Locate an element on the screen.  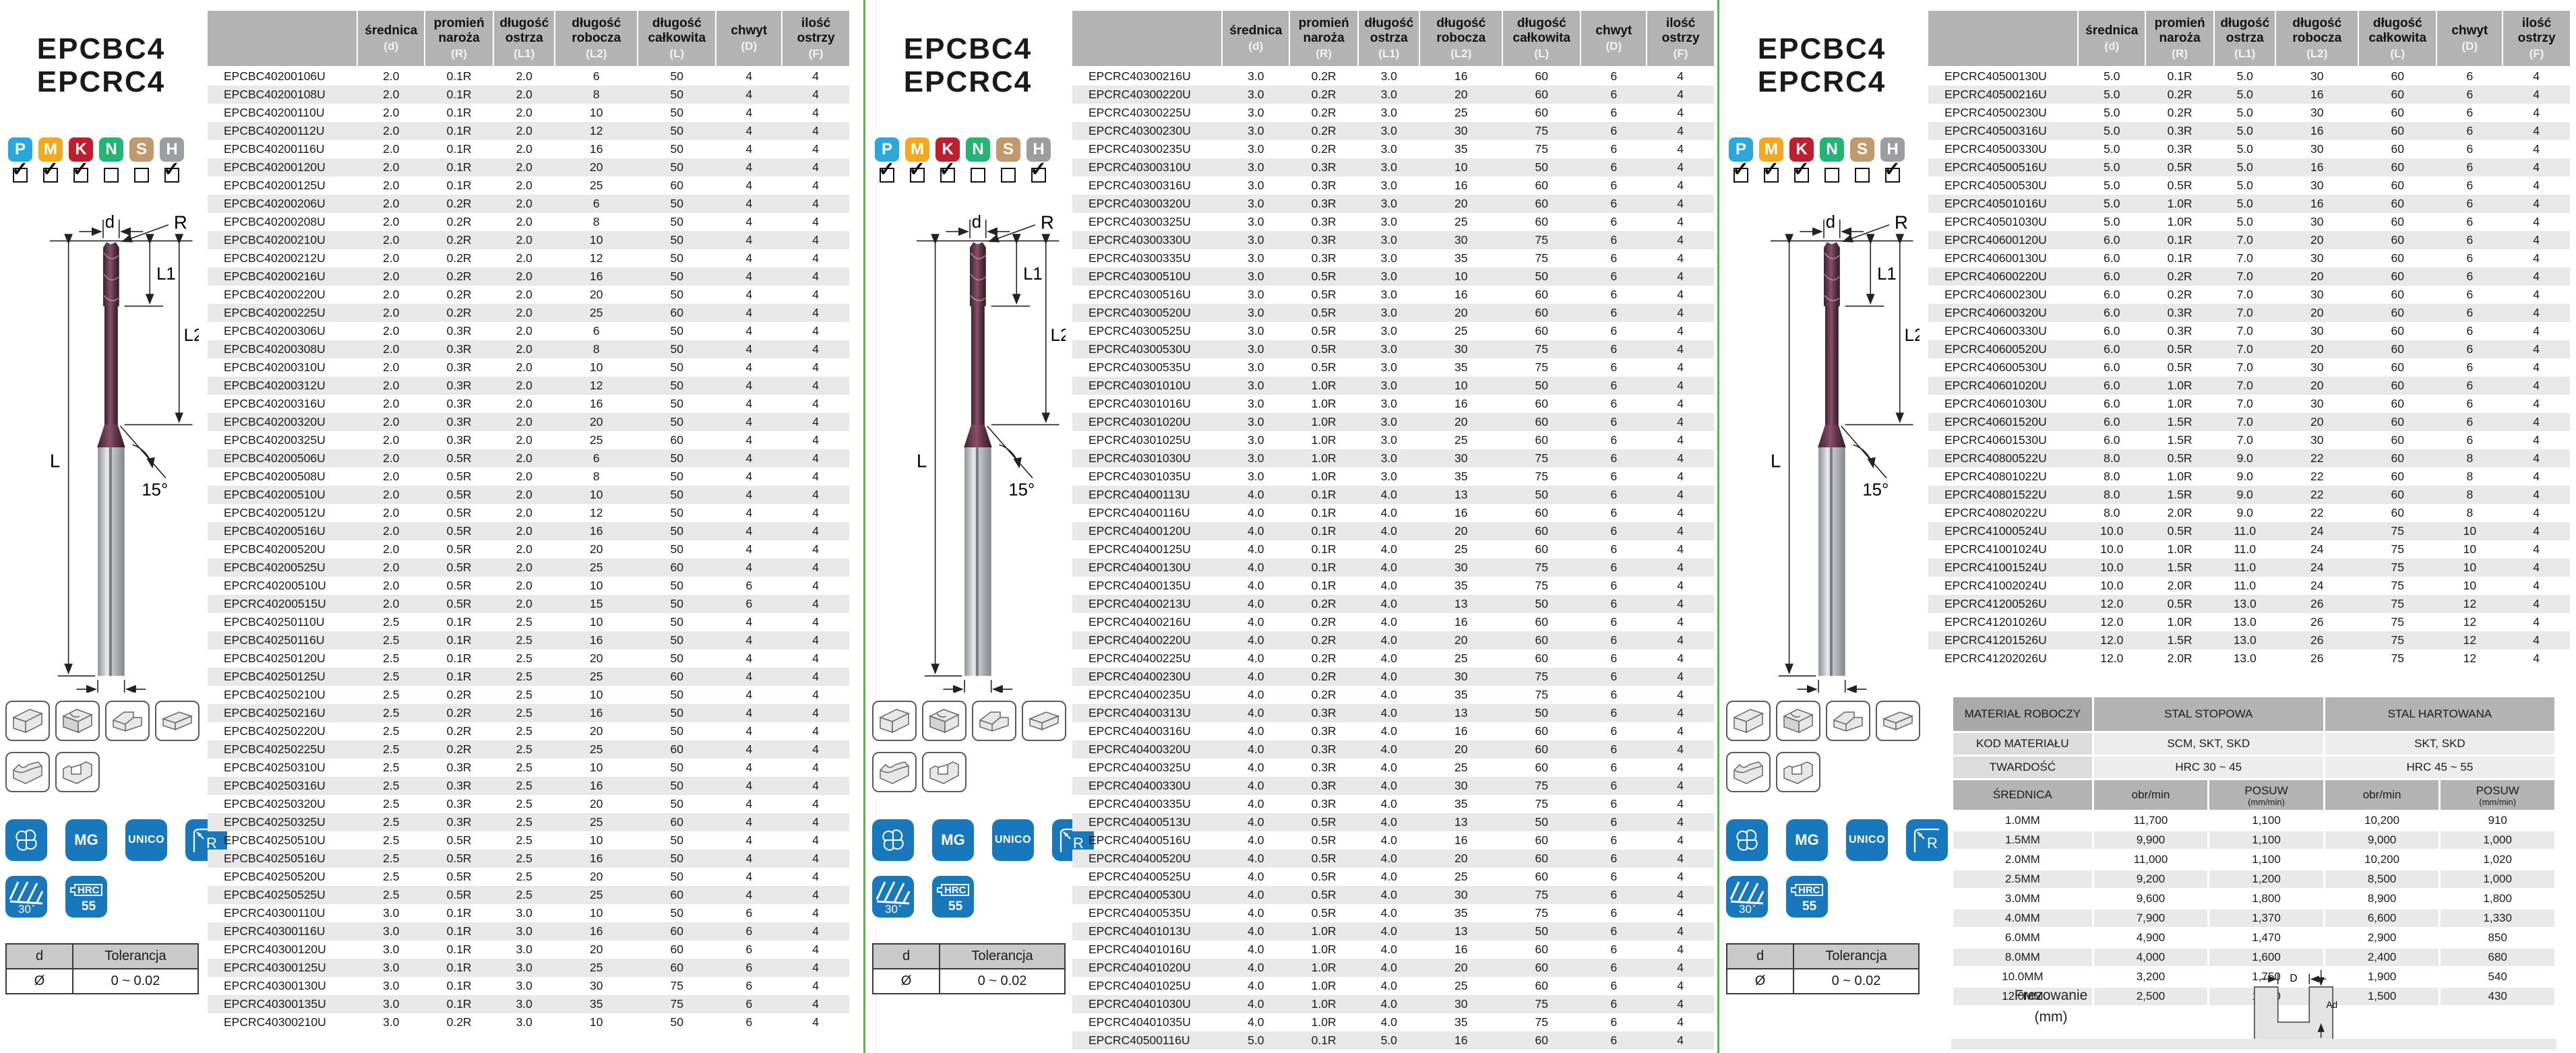
spec-value: 75 is located at coordinates (677, 1004).